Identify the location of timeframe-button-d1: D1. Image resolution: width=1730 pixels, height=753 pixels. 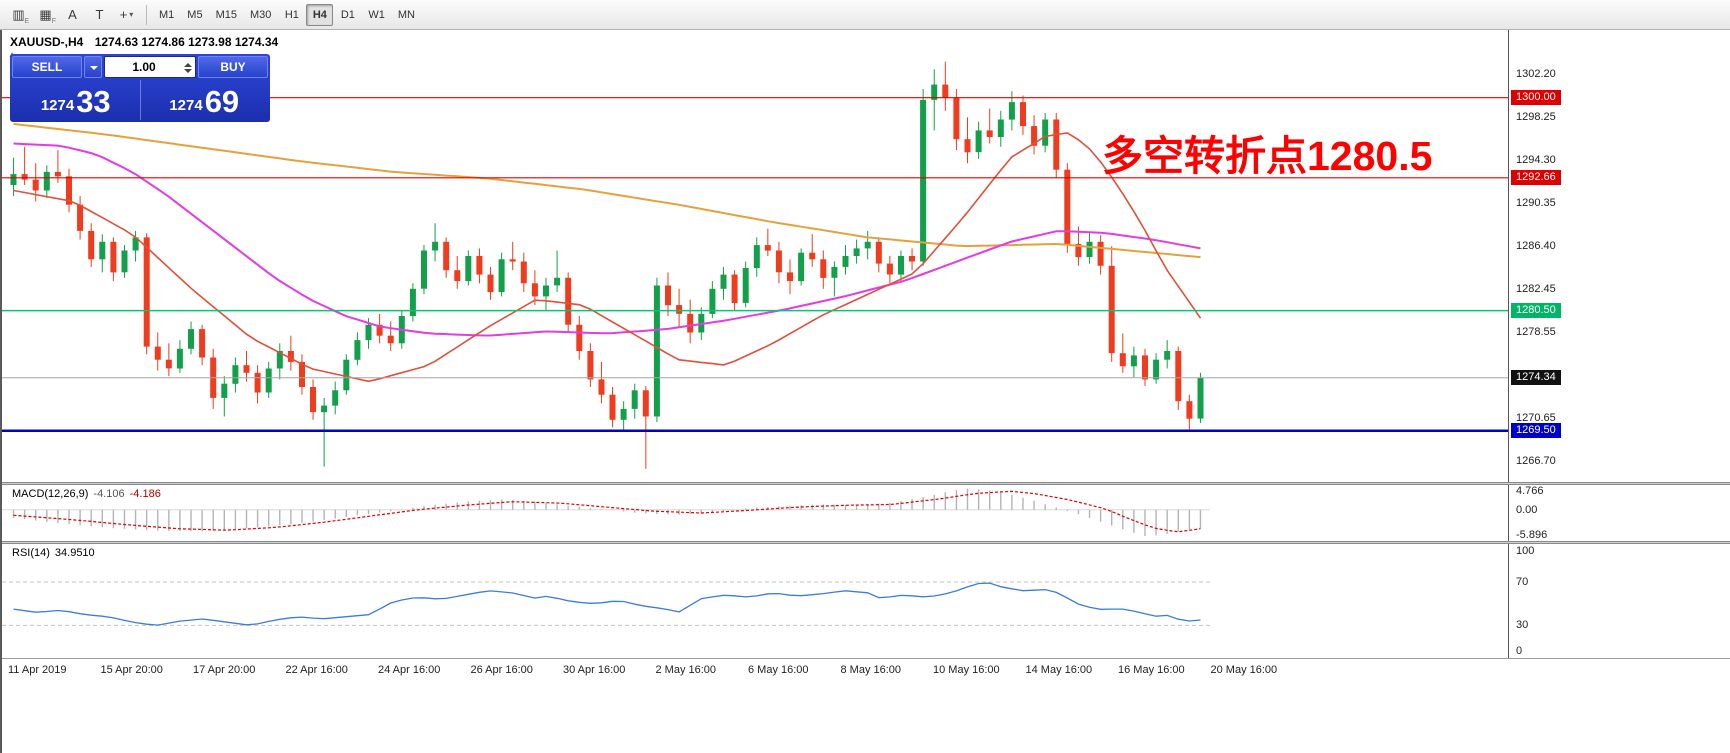
(347, 14).